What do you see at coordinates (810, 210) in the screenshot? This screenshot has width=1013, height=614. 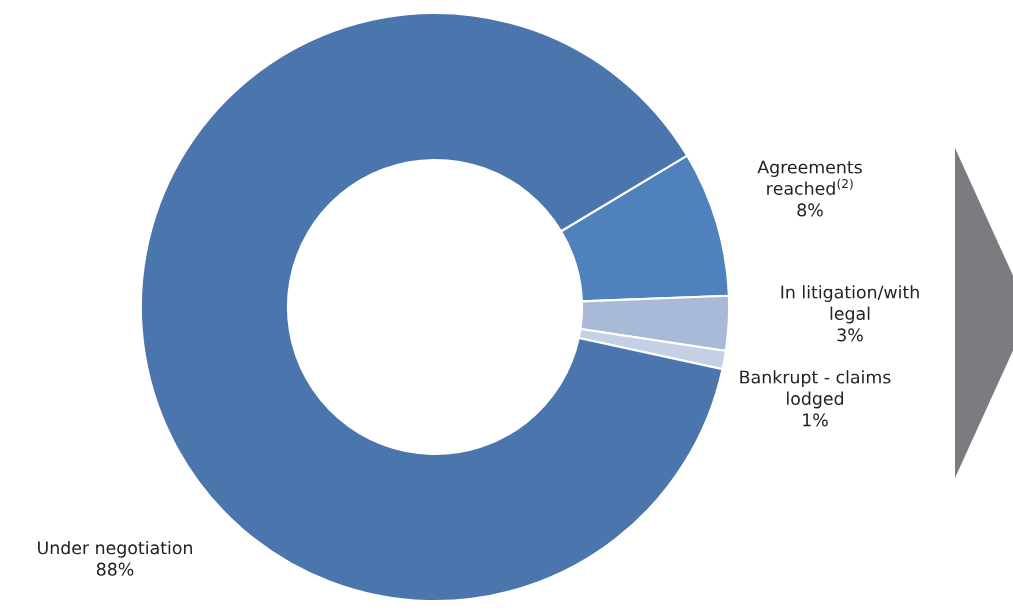 I see `data-label: 8%` at bounding box center [810, 210].